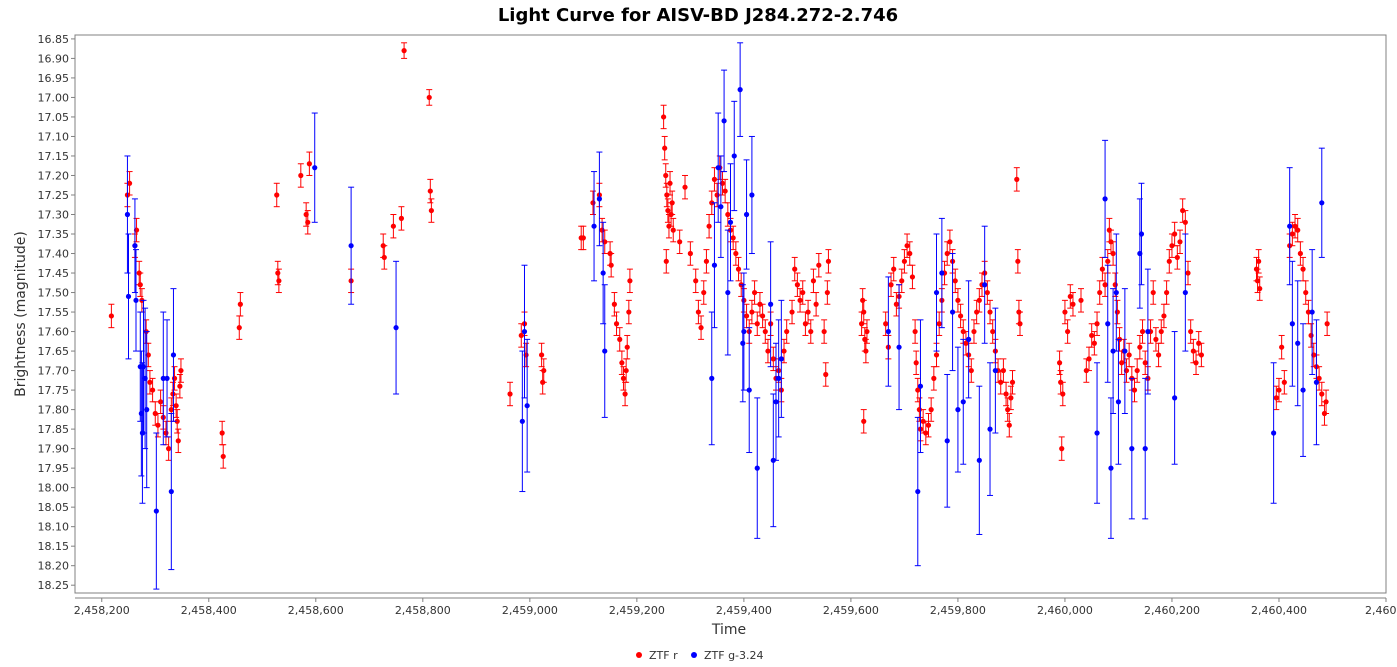  What do you see at coordinates (734, 655) in the screenshot?
I see `legend-label-ztf-g: ZTF g-3.24` at bounding box center [734, 655].